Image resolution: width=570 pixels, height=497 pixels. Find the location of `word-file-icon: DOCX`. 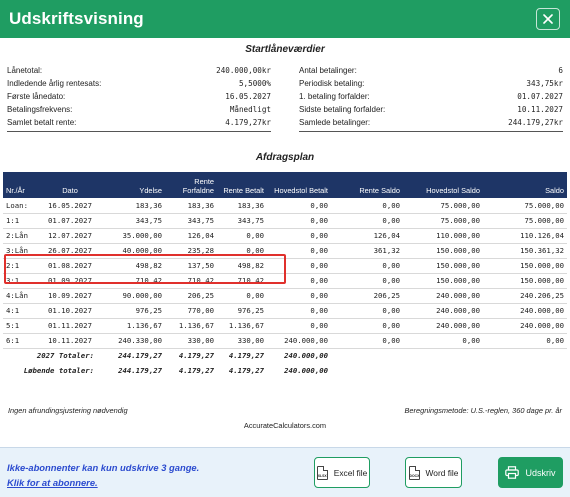

word-file-icon: DOCX is located at coordinates (414, 472).